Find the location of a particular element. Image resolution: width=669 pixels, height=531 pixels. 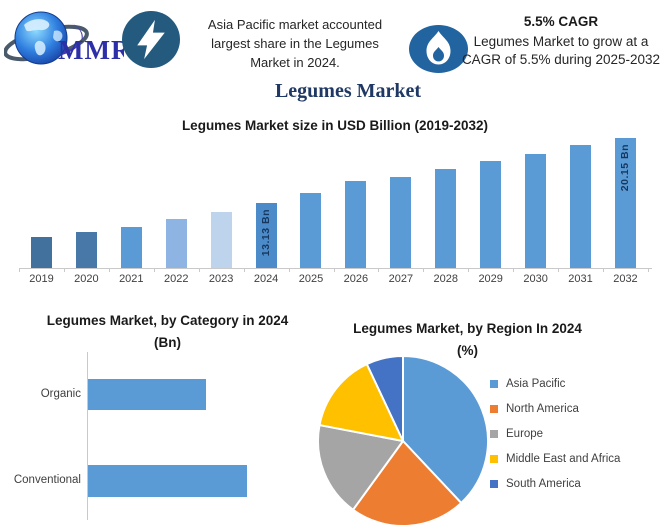

x-label-2029: 2029 is located at coordinates (490, 279).